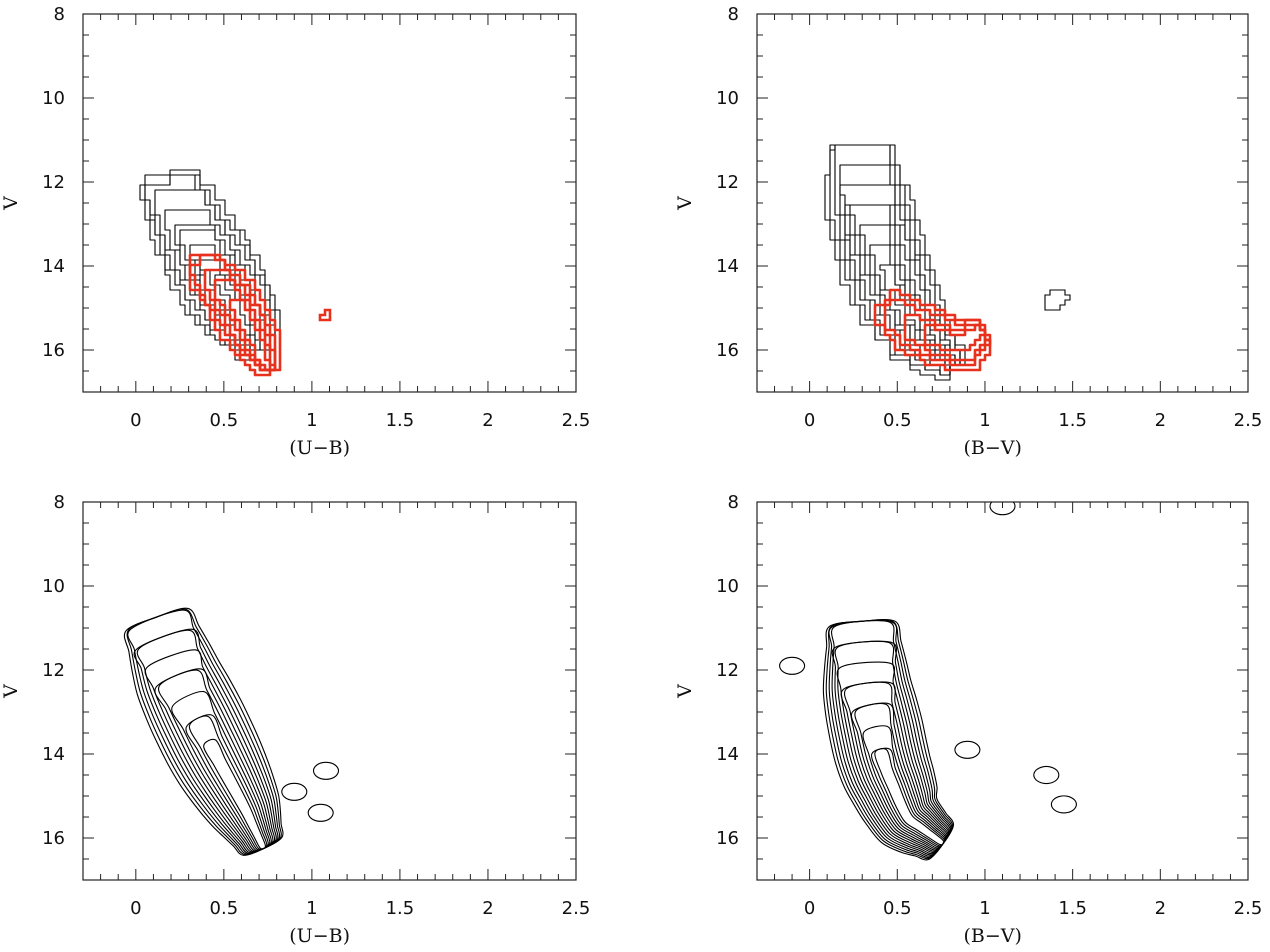 Image resolution: width=1270 pixels, height=952 pixels. I want to click on panel-bottom-right-ytick-label: 10, so click(727, 586).